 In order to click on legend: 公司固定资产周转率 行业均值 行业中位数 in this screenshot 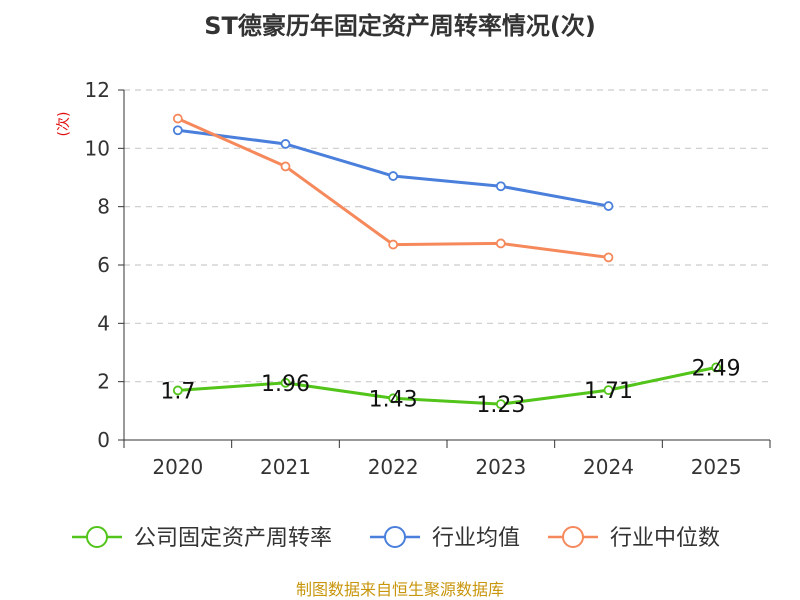, I will do `click(396, 538)`.